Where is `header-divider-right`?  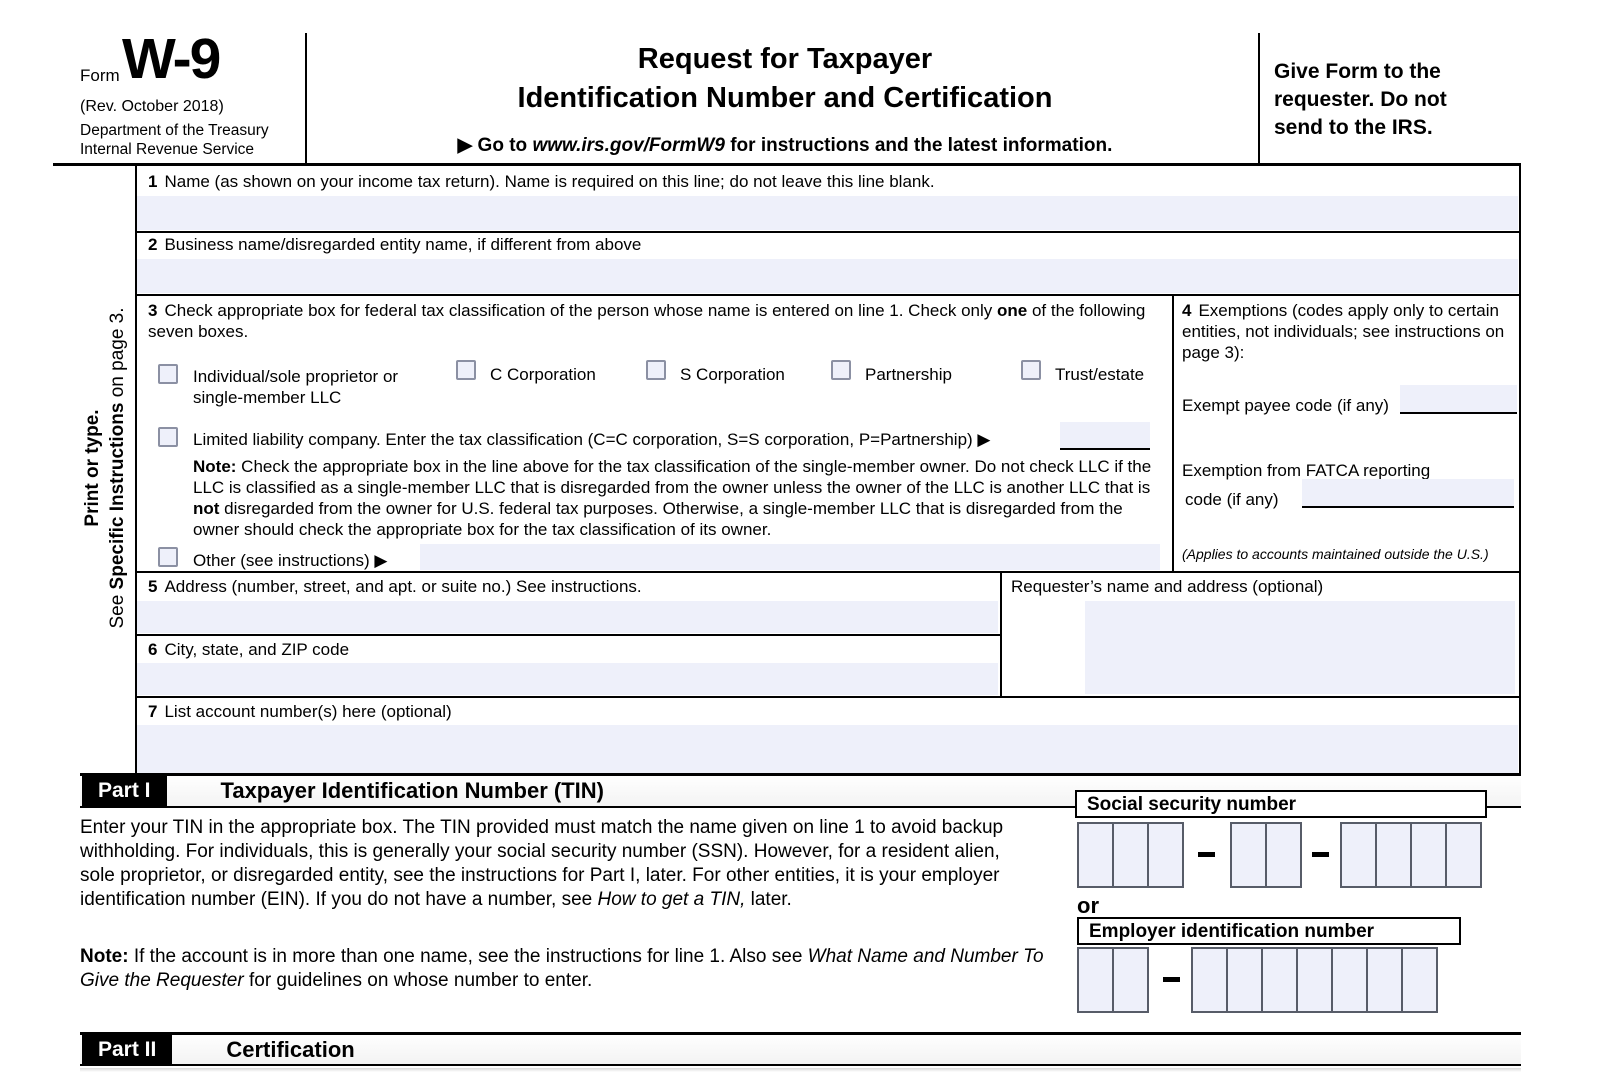 header-divider-right is located at coordinates (1259, 98).